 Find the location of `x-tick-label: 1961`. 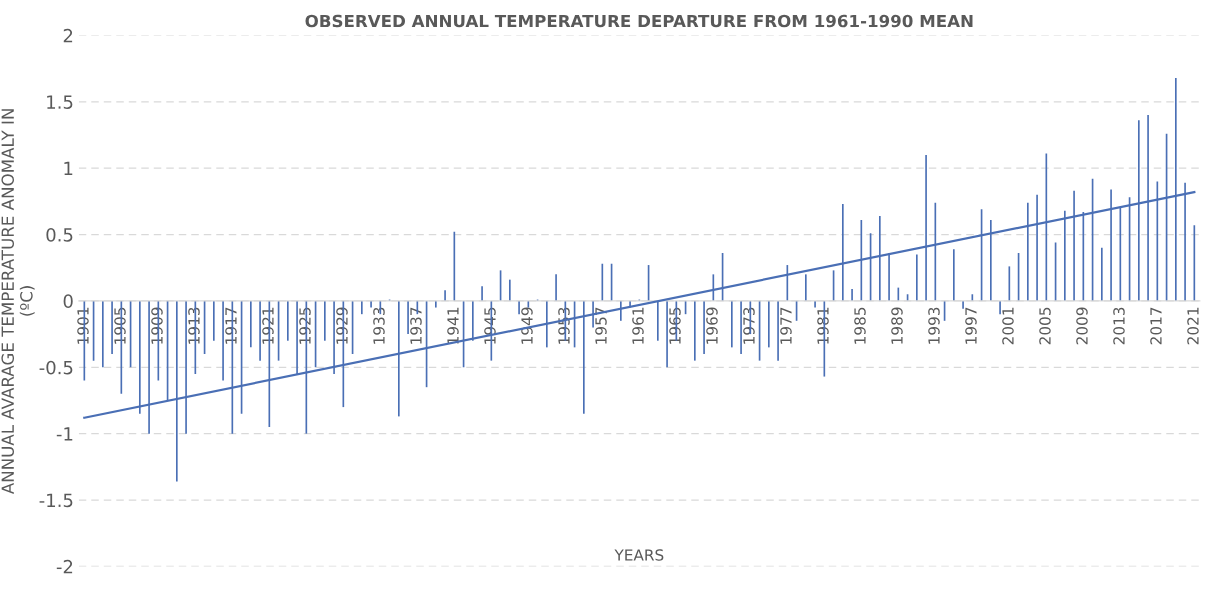

x-tick-label: 1961 is located at coordinates (638, 325).